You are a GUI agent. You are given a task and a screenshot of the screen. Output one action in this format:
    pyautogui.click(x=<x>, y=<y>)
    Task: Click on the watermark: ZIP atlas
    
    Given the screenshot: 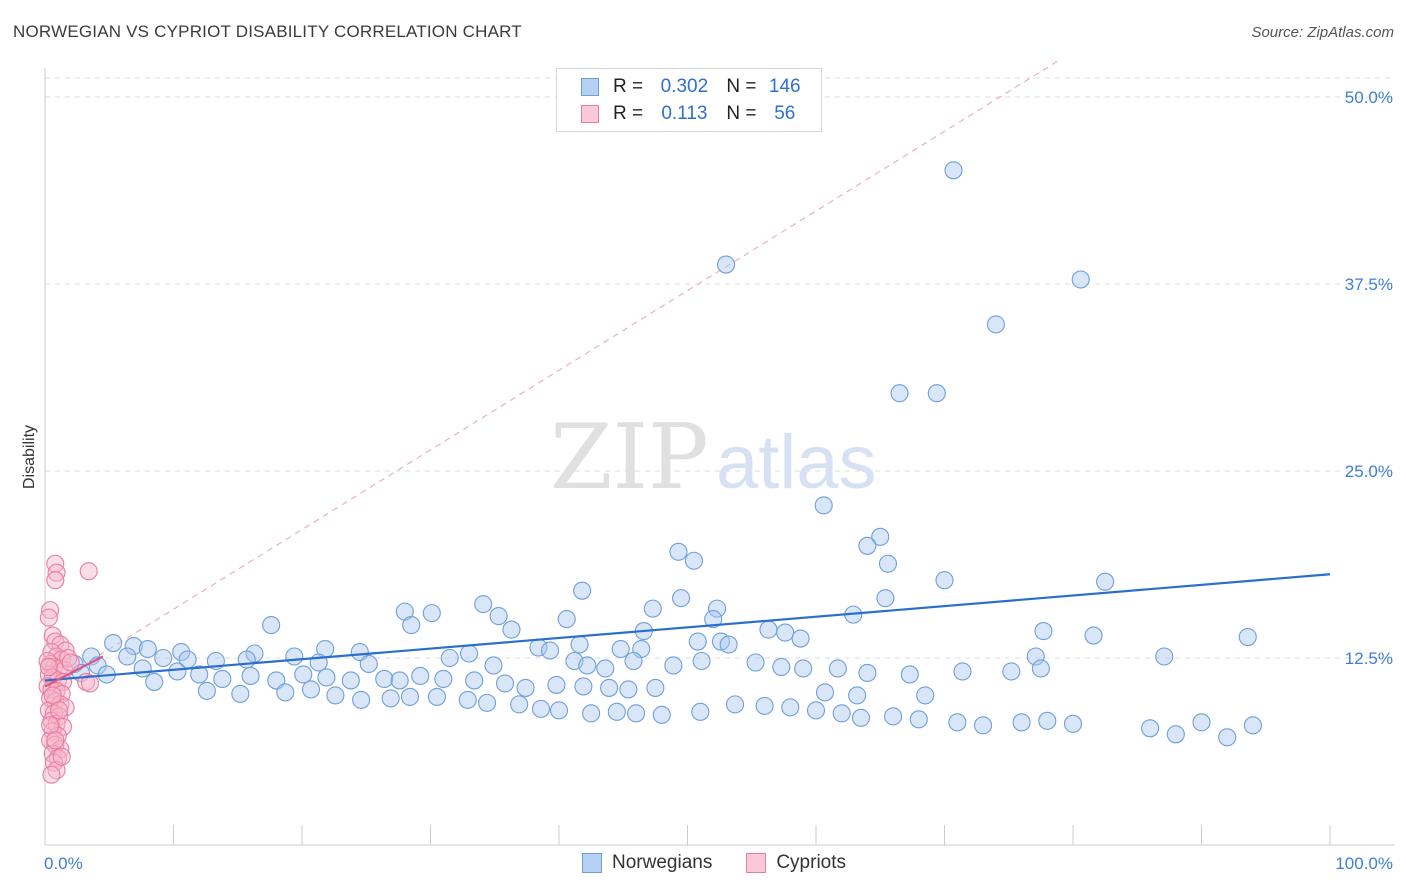 What is the action you would take?
    pyautogui.click(x=713, y=457)
    